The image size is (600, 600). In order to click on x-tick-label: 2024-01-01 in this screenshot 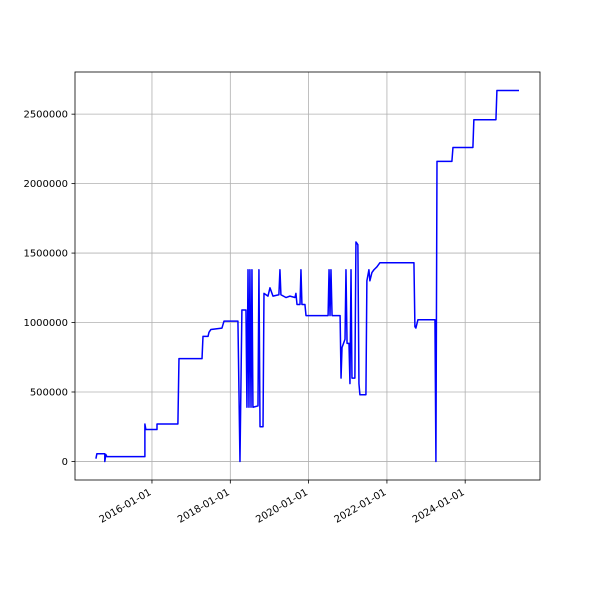, I will do `click(439, 506)`.